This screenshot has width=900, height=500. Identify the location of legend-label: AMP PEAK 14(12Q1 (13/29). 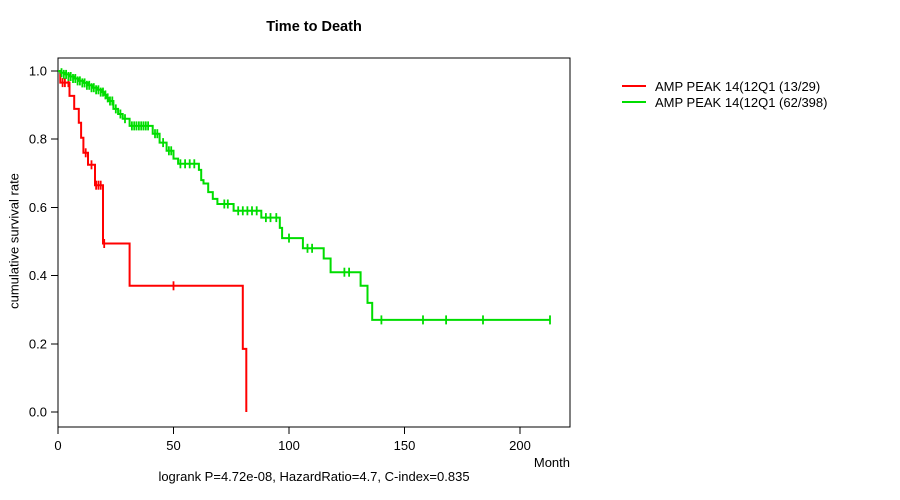
(738, 86).